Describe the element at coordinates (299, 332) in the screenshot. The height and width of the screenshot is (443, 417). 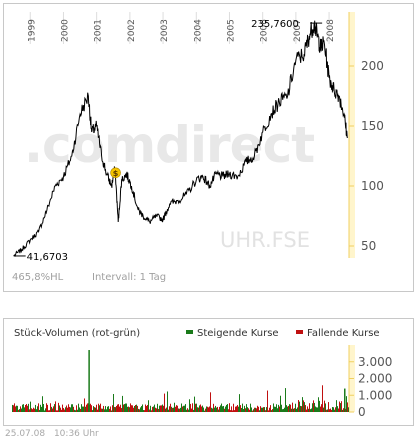
I see `legend-down-swatch` at that location.